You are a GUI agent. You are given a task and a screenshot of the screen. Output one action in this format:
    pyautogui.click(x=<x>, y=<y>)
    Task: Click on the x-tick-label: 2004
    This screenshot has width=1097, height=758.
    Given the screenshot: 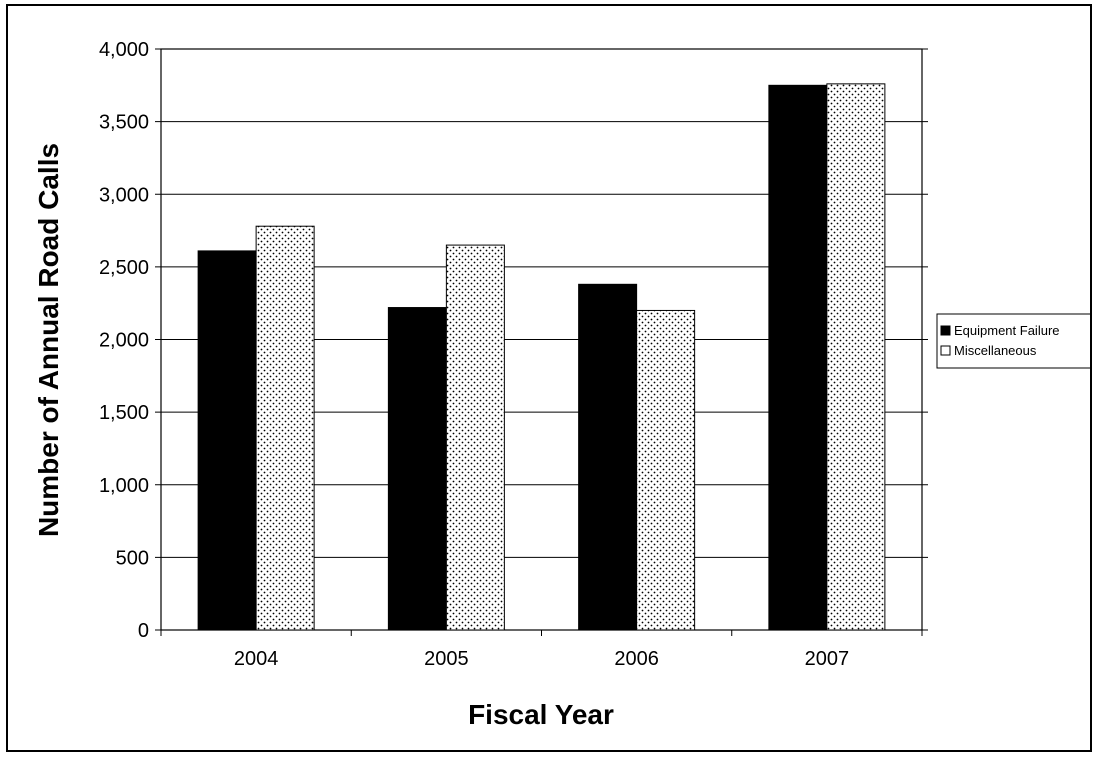 What is the action you would take?
    pyautogui.click(x=256, y=659)
    